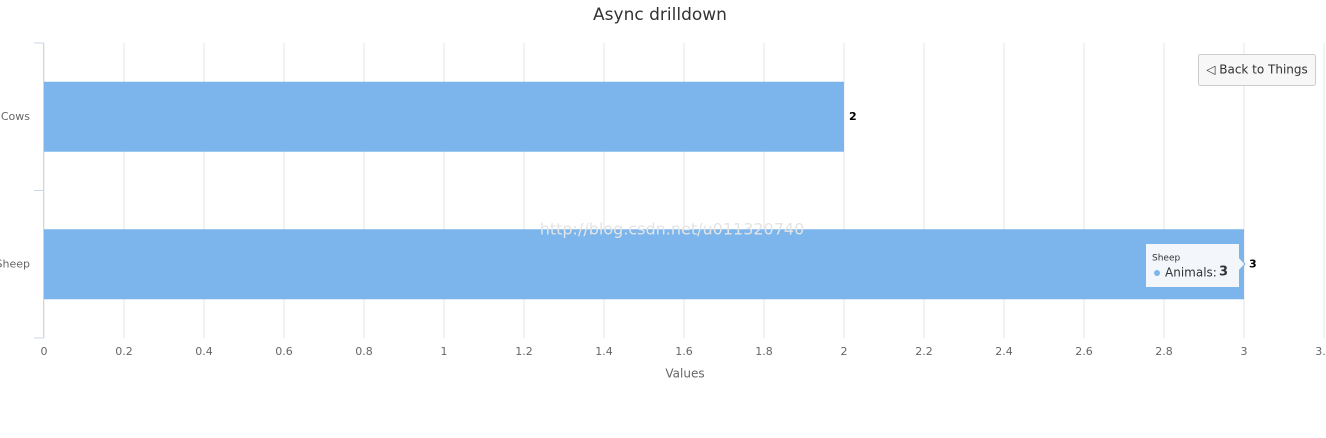  I want to click on x-tick-label: 1.8, so click(764, 351).